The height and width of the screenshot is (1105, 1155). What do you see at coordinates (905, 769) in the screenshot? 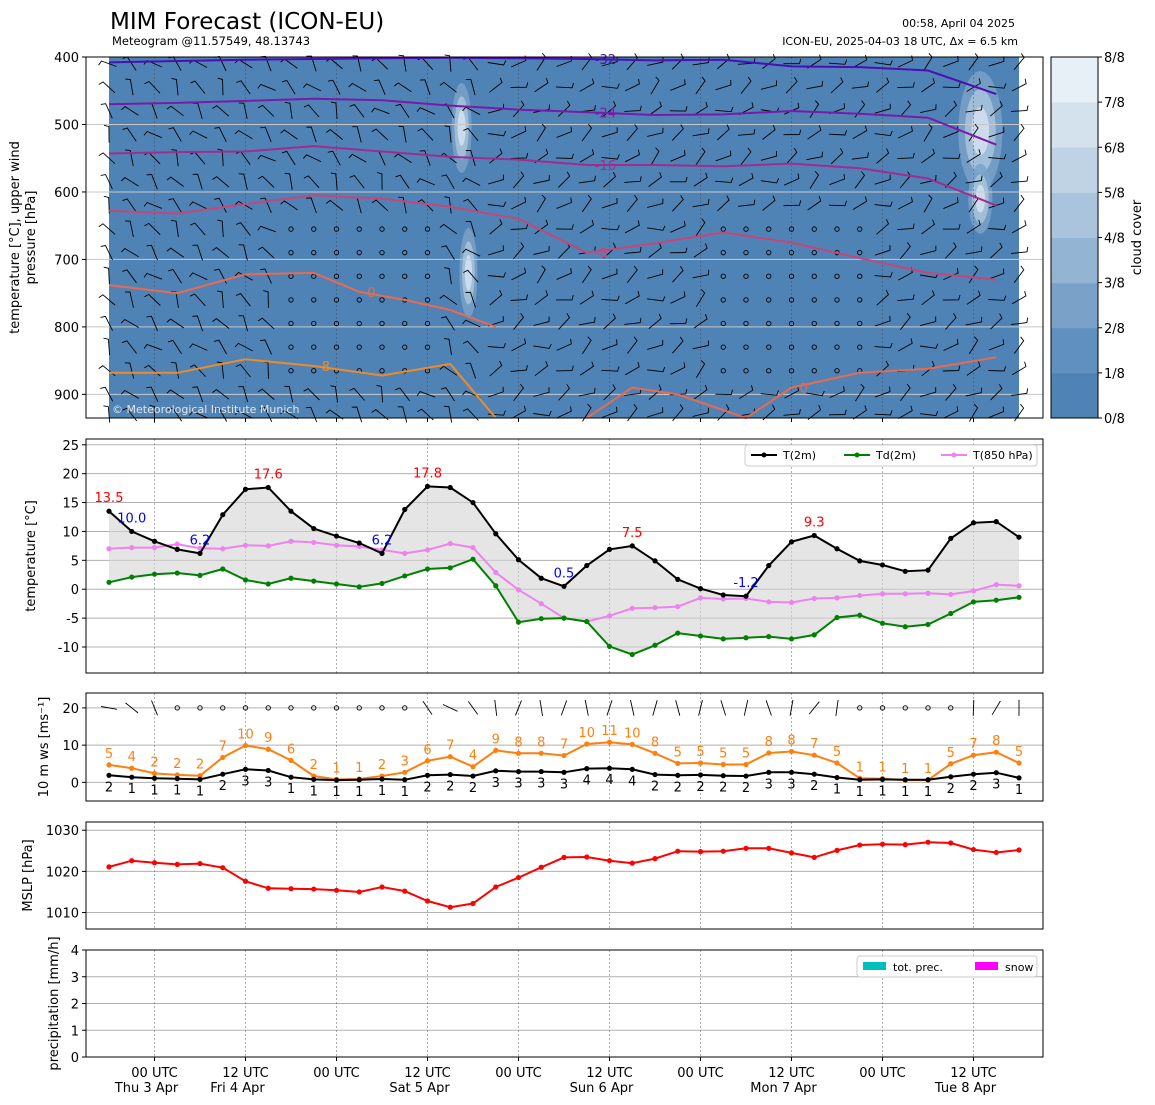
I see `gust-value-label: 1` at bounding box center [905, 769].